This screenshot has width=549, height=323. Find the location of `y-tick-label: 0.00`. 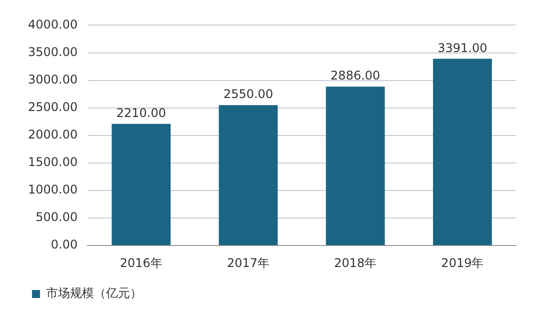

y-tick-label: 0.00 is located at coordinates (64, 245).